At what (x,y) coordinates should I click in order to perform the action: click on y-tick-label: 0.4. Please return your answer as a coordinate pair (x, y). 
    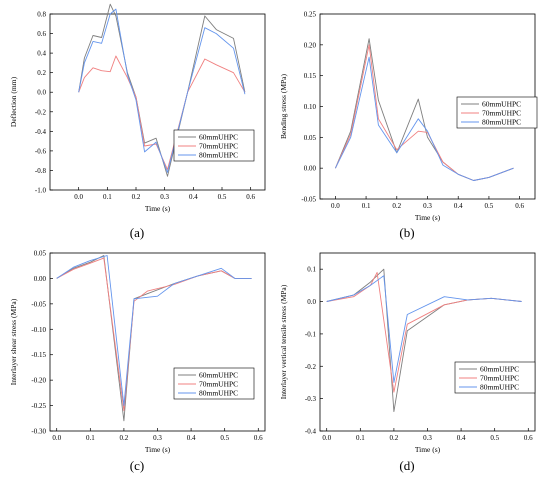
    Looking at the image, I should click on (41, 54).